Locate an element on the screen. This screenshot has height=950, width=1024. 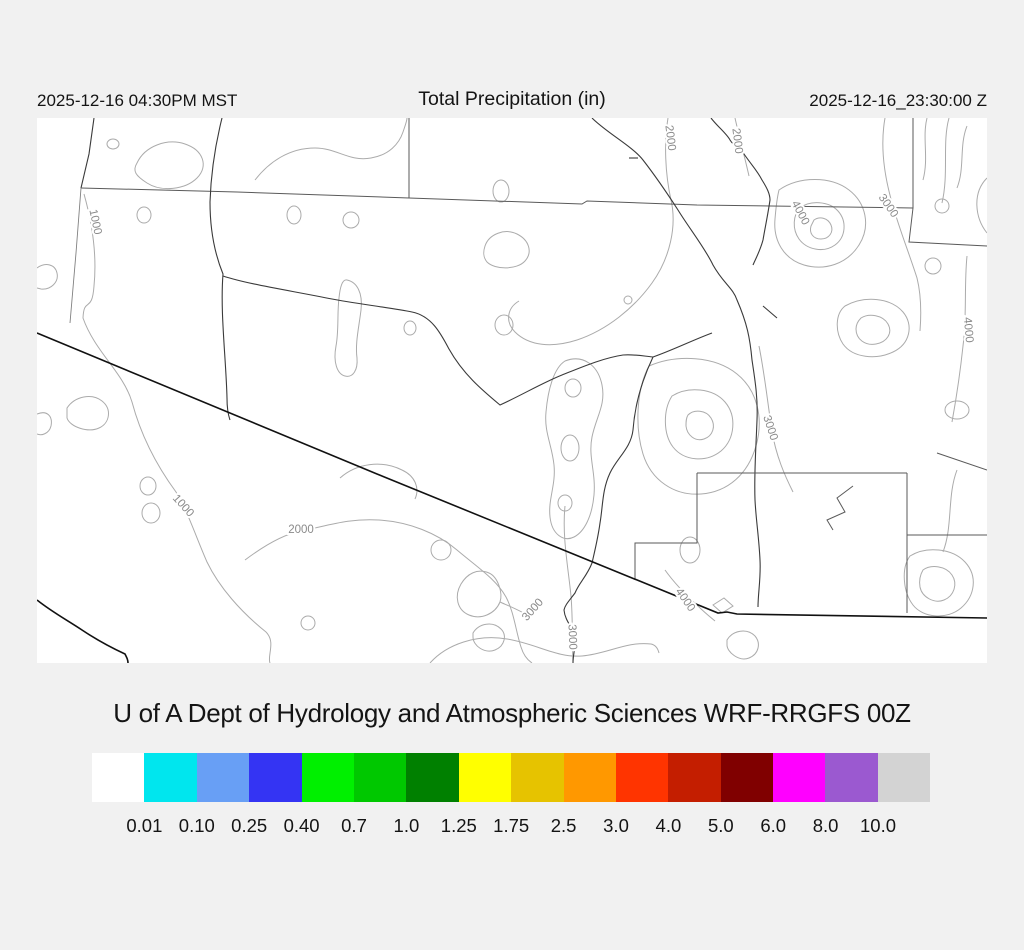
page-title: Total Precipitation (in) is located at coordinates (512, 99).